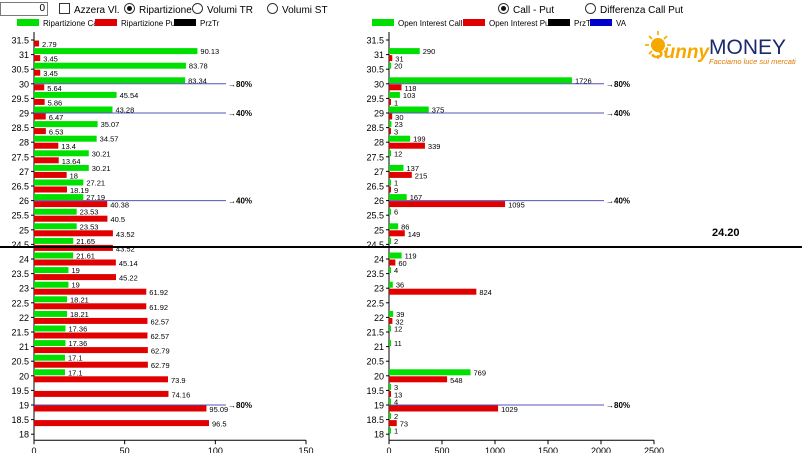 The width and height of the screenshot is (802, 453). Describe the element at coordinates (20, 157) in the screenshot. I see `strike-label: 27.5` at that location.